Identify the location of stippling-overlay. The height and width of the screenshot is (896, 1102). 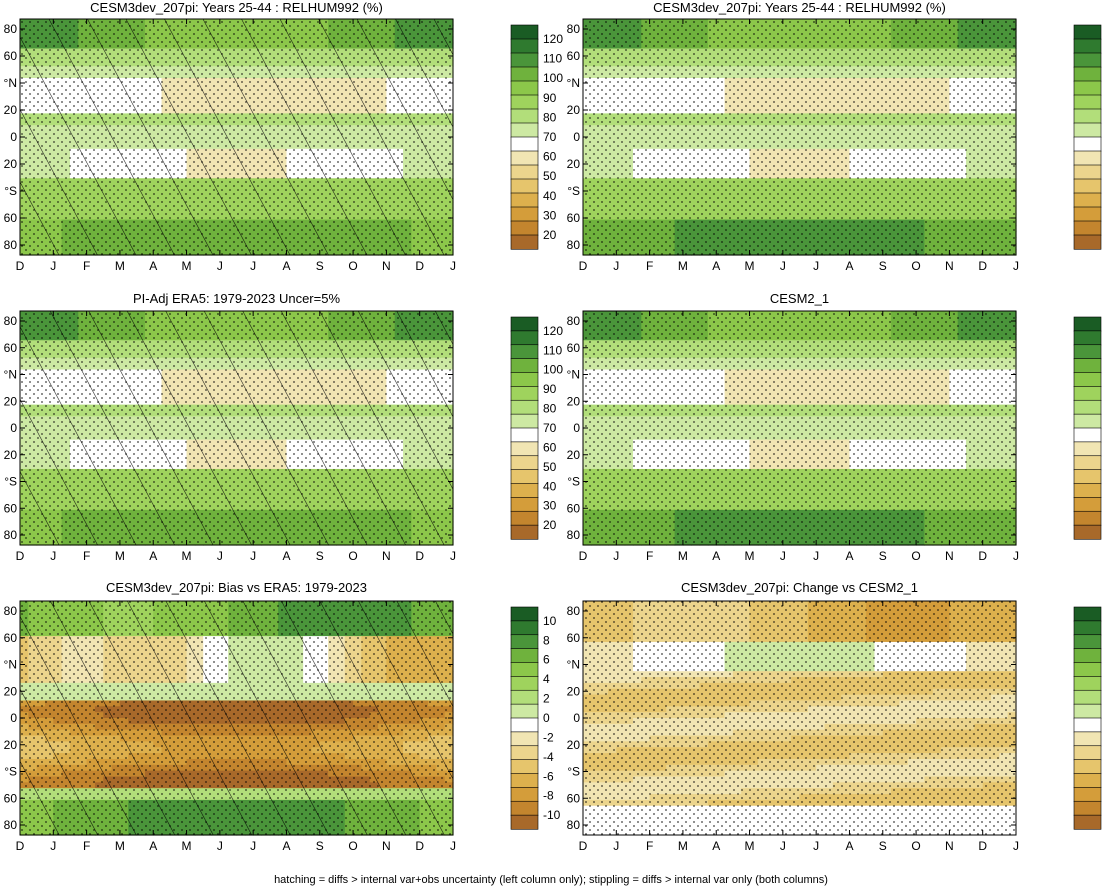
(799, 137).